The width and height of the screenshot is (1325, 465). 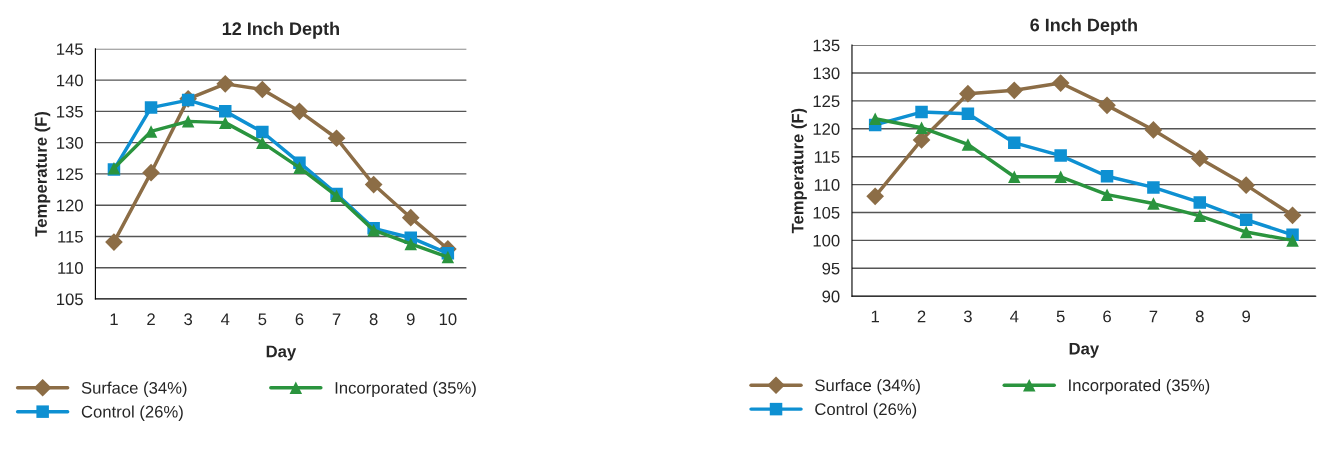 What do you see at coordinates (826, 240) in the screenshot?
I see `y-tick-label: 100` at bounding box center [826, 240].